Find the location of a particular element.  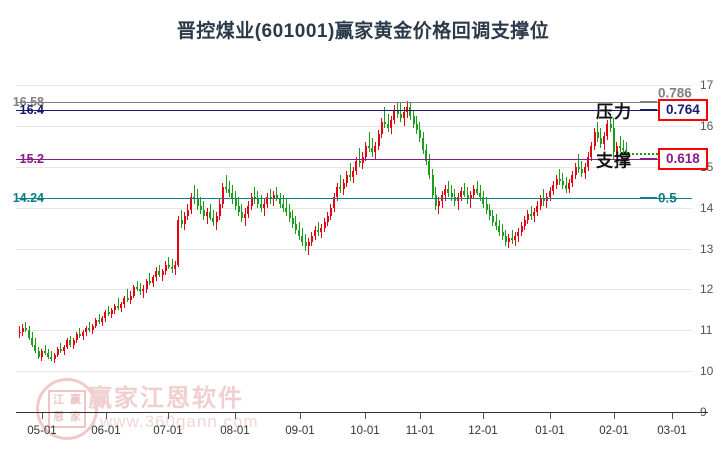

x-axis-tick-label: 12-01 is located at coordinates (483, 431).